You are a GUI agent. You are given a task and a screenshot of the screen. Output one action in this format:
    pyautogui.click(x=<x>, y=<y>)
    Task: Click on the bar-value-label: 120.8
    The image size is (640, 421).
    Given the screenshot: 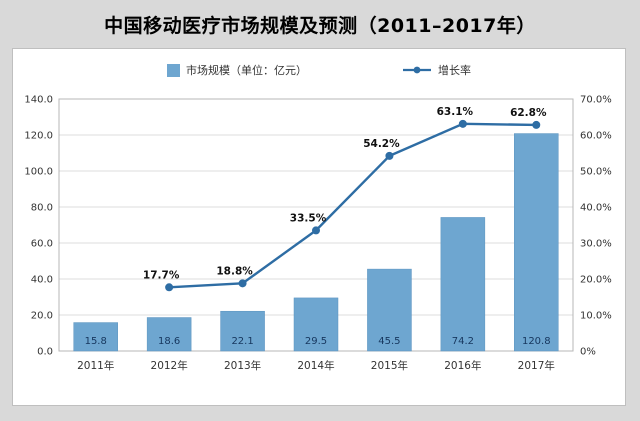 What is the action you would take?
    pyautogui.click(x=536, y=341)
    